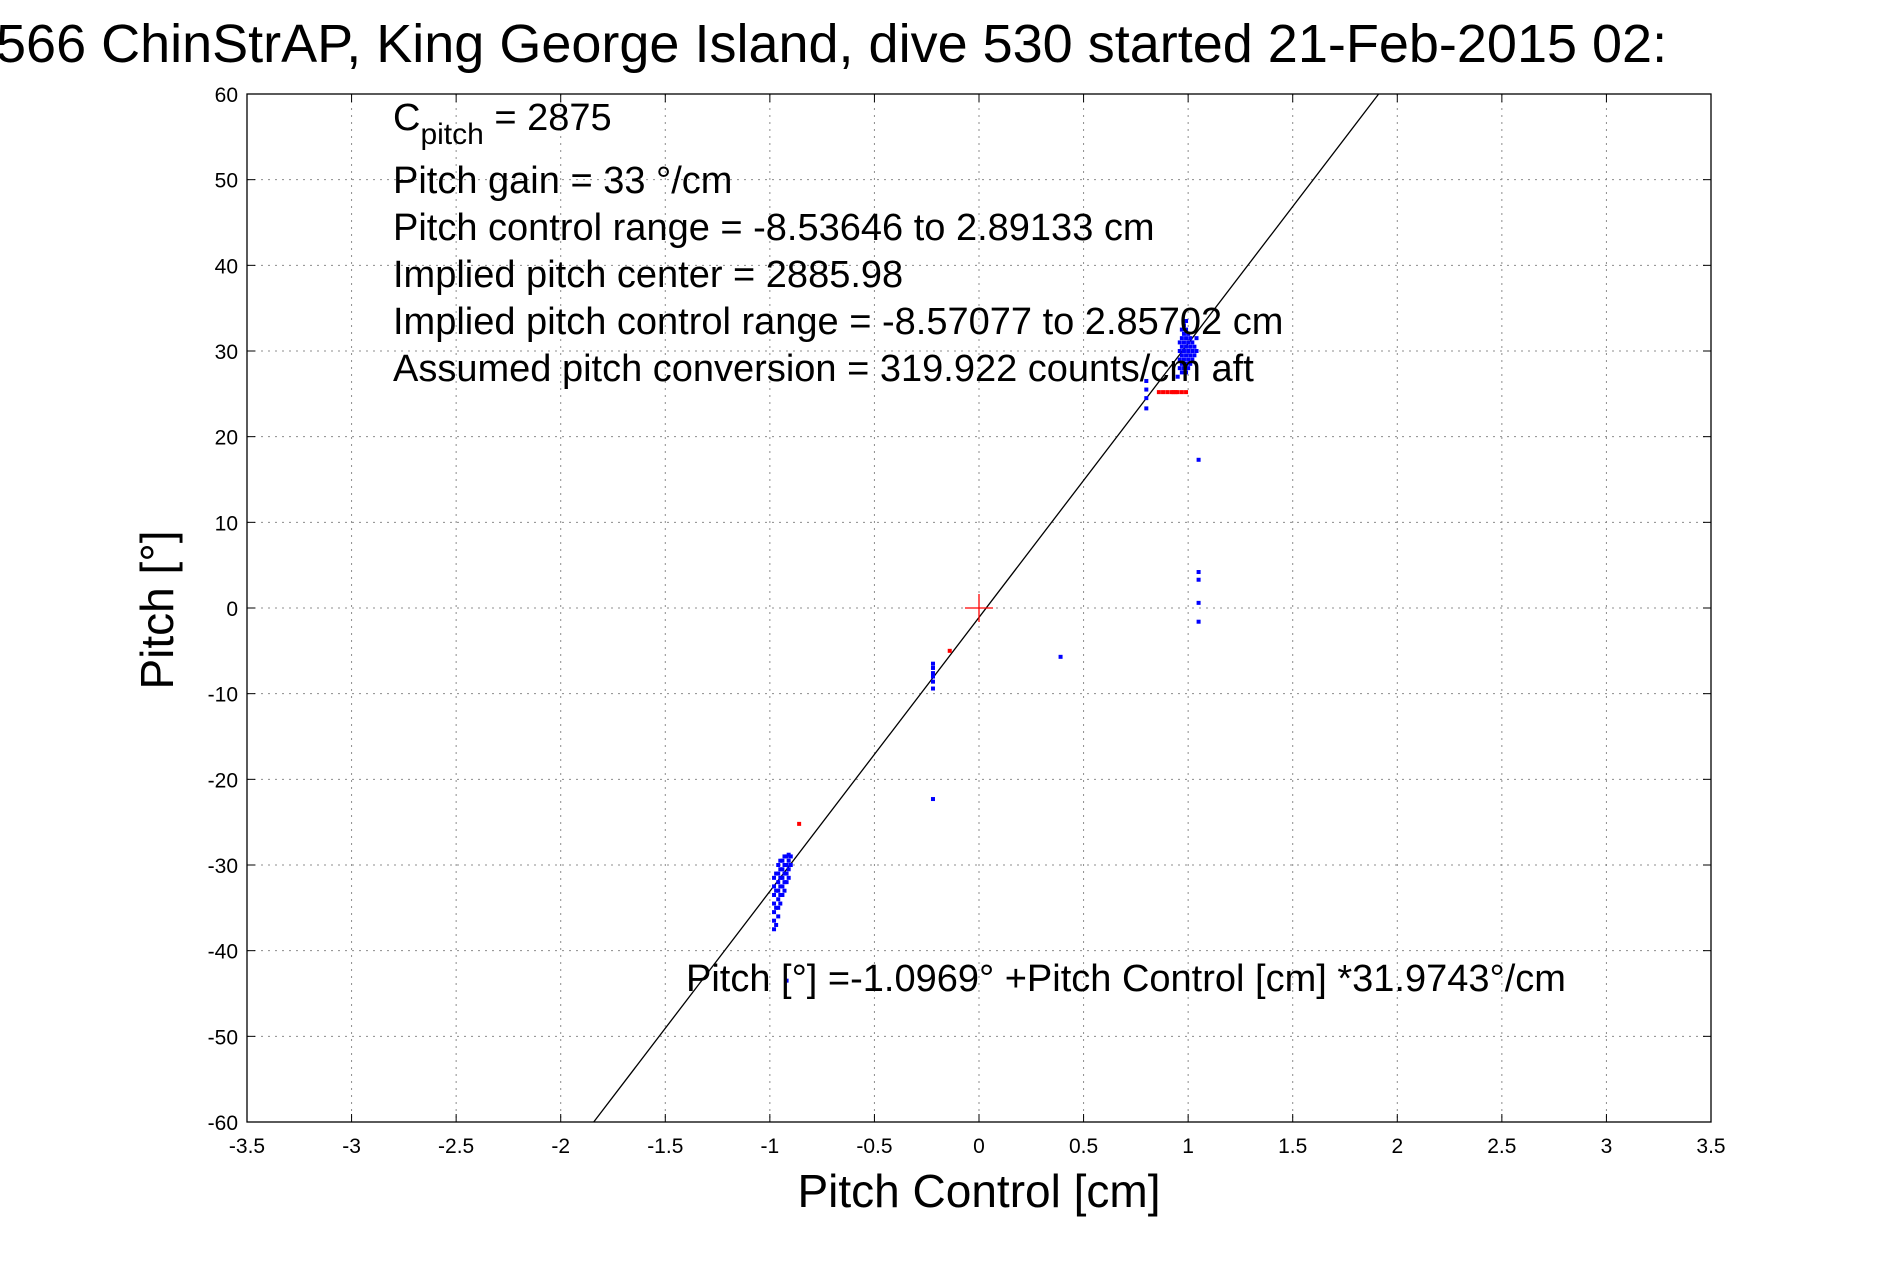 The height and width of the screenshot is (1262, 1891). I want to click on y-tick-label: -20, so click(223, 780).